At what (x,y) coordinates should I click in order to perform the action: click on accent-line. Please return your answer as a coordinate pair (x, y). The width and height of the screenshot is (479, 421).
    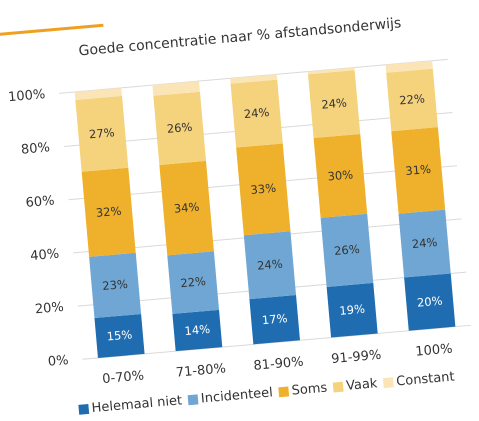
    Looking at the image, I should click on (52, 31).